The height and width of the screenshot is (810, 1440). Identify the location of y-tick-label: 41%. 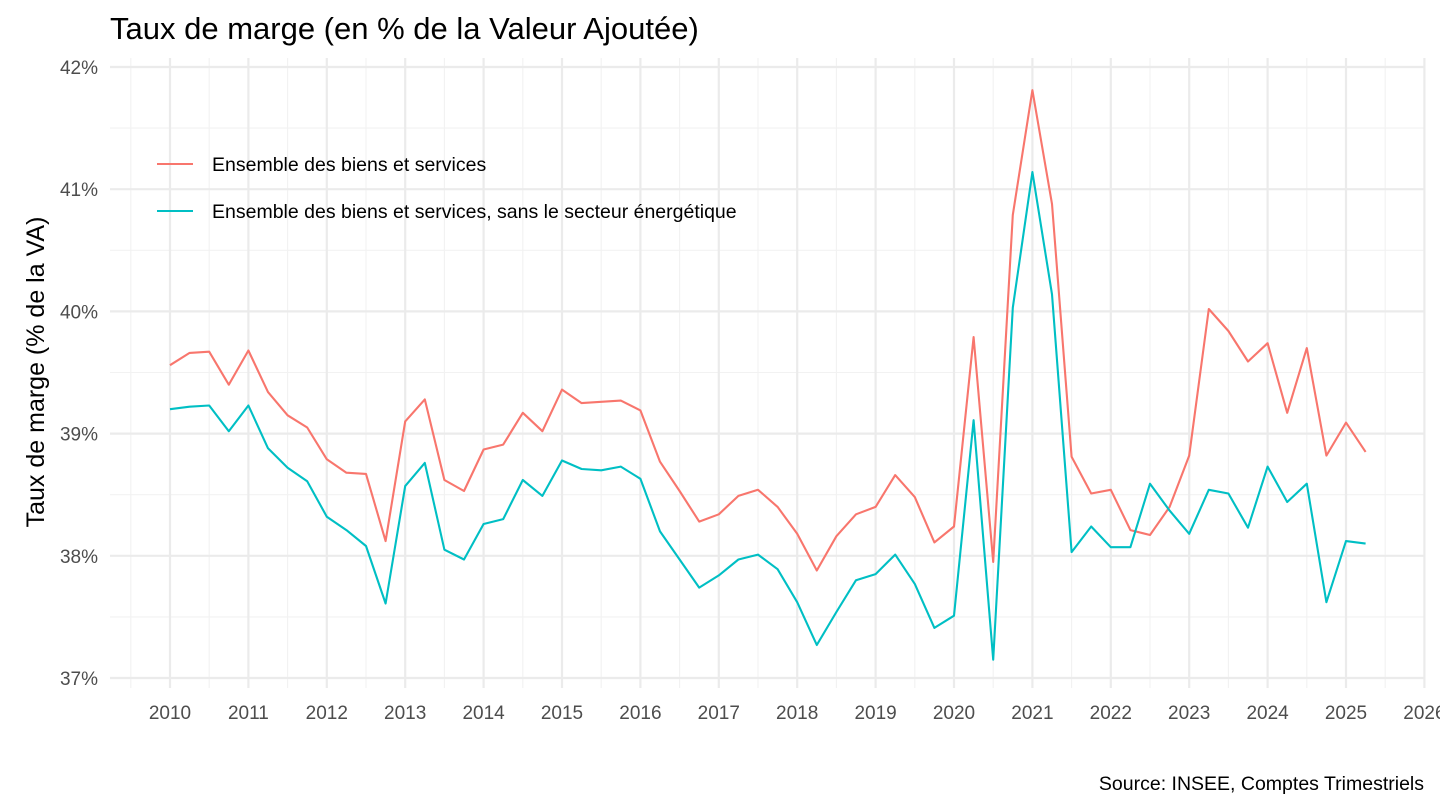
(79, 190).